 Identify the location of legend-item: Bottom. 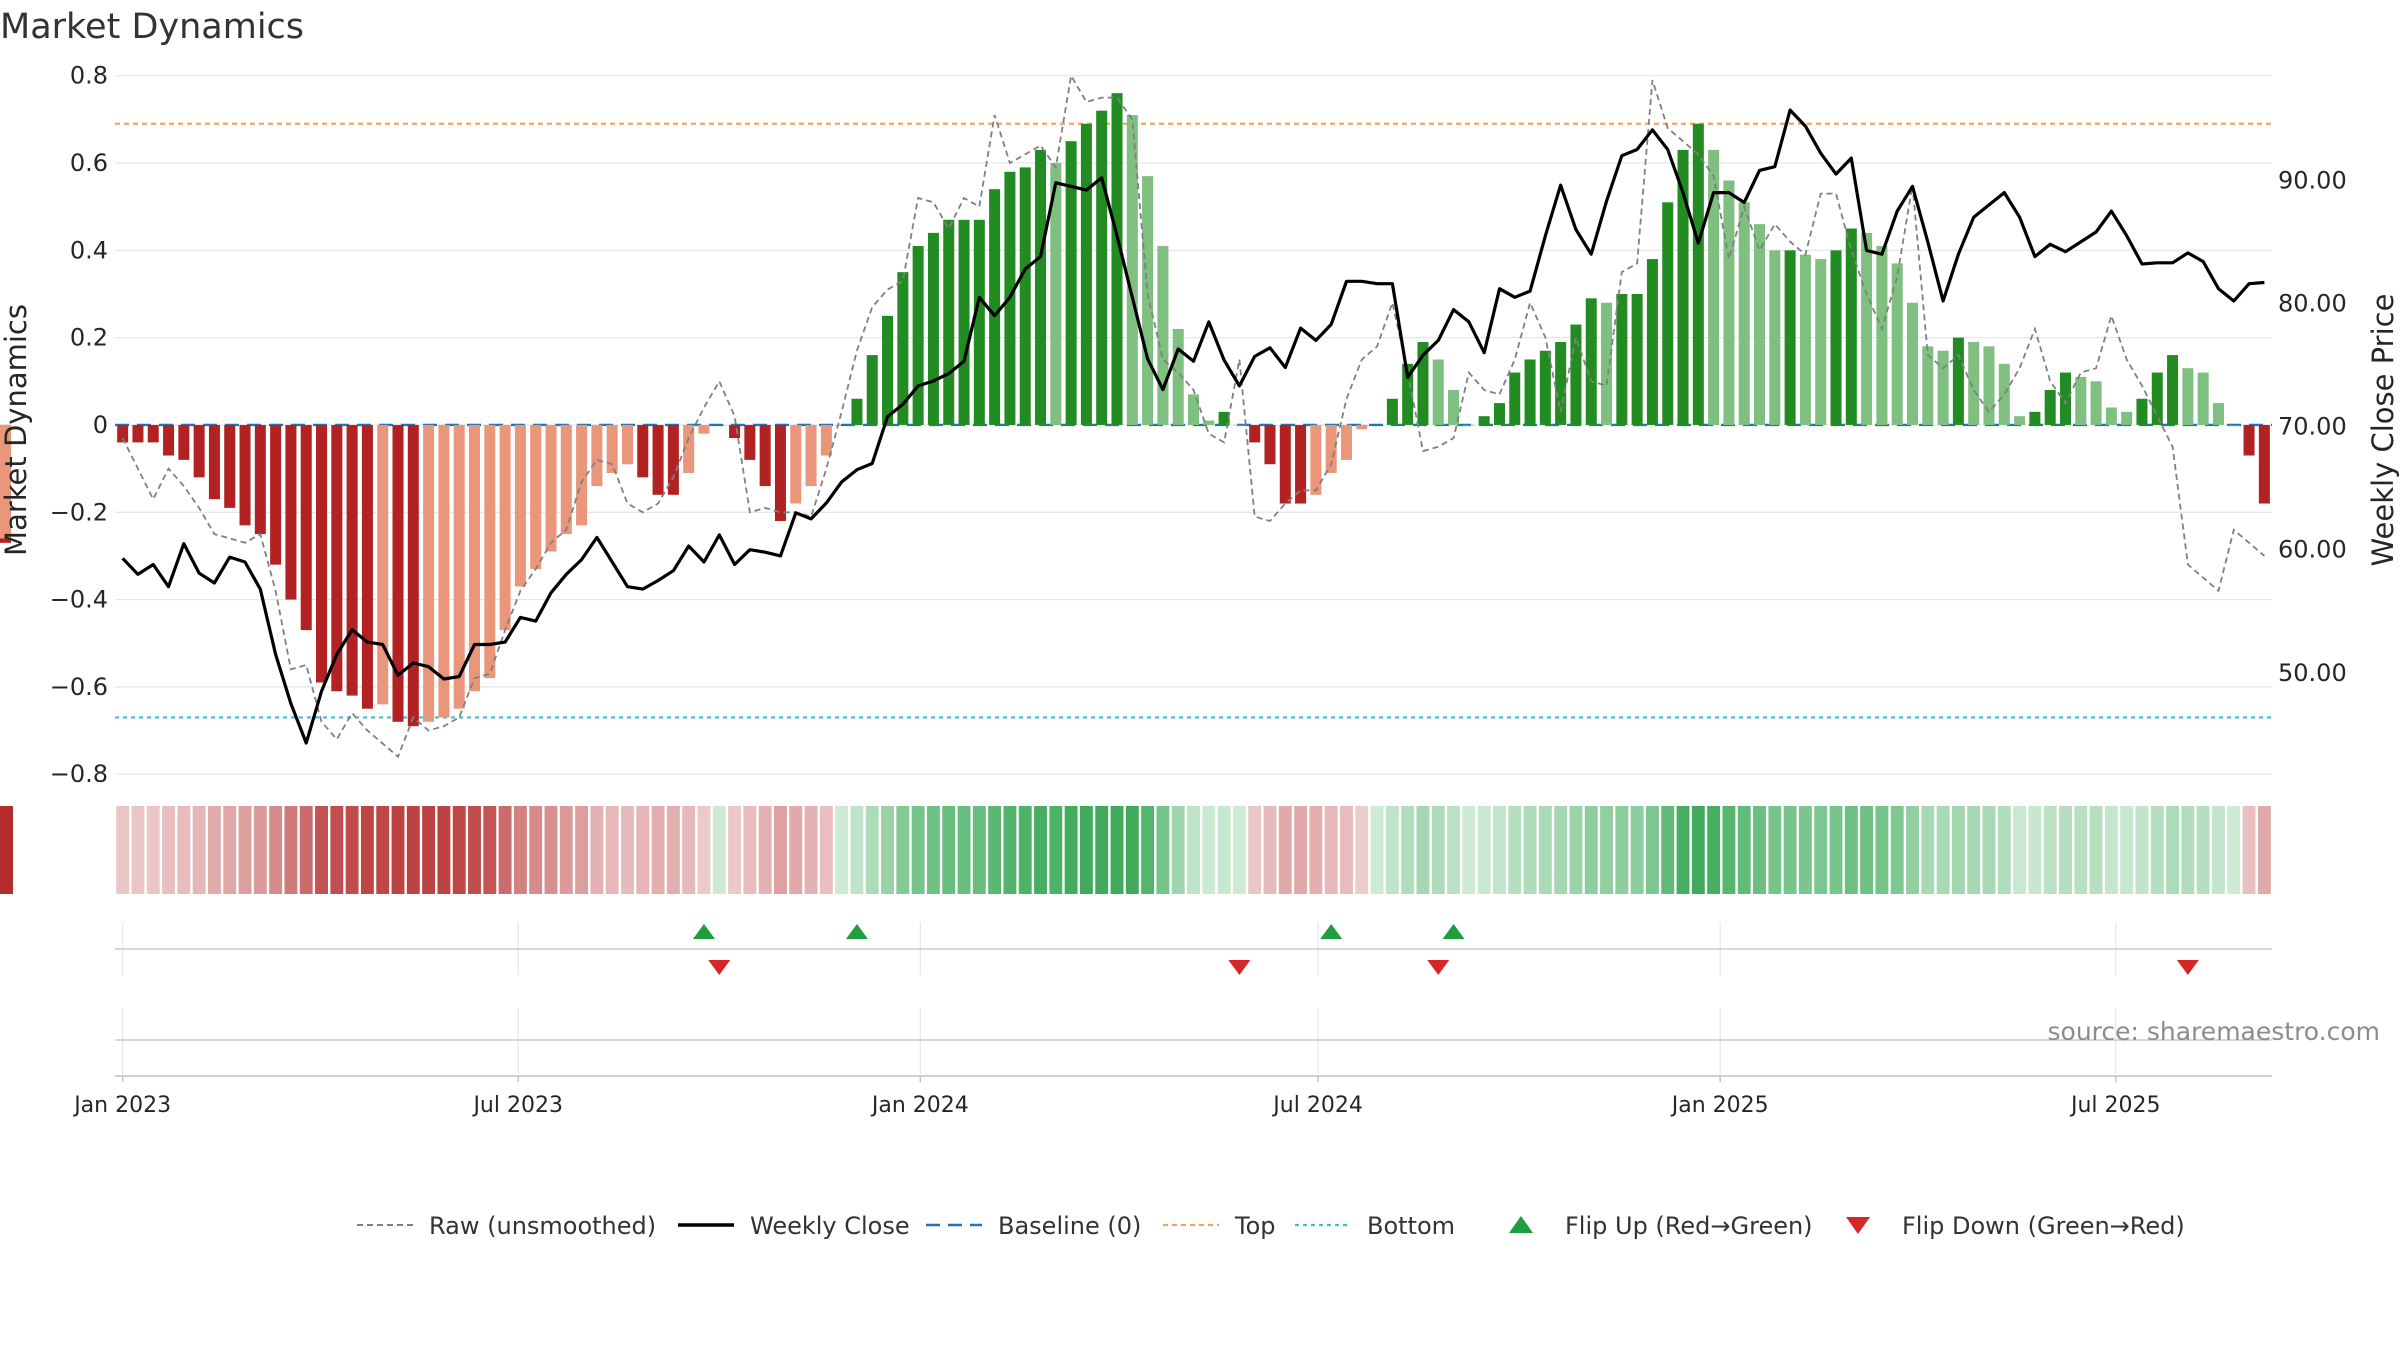
(1375, 1226).